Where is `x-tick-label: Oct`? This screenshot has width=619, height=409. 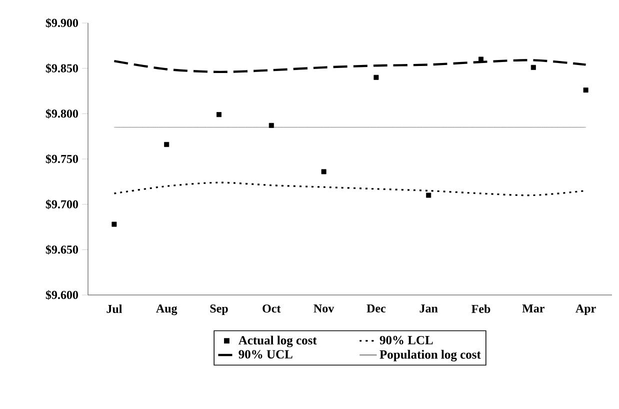 x-tick-label: Oct is located at coordinates (271, 308).